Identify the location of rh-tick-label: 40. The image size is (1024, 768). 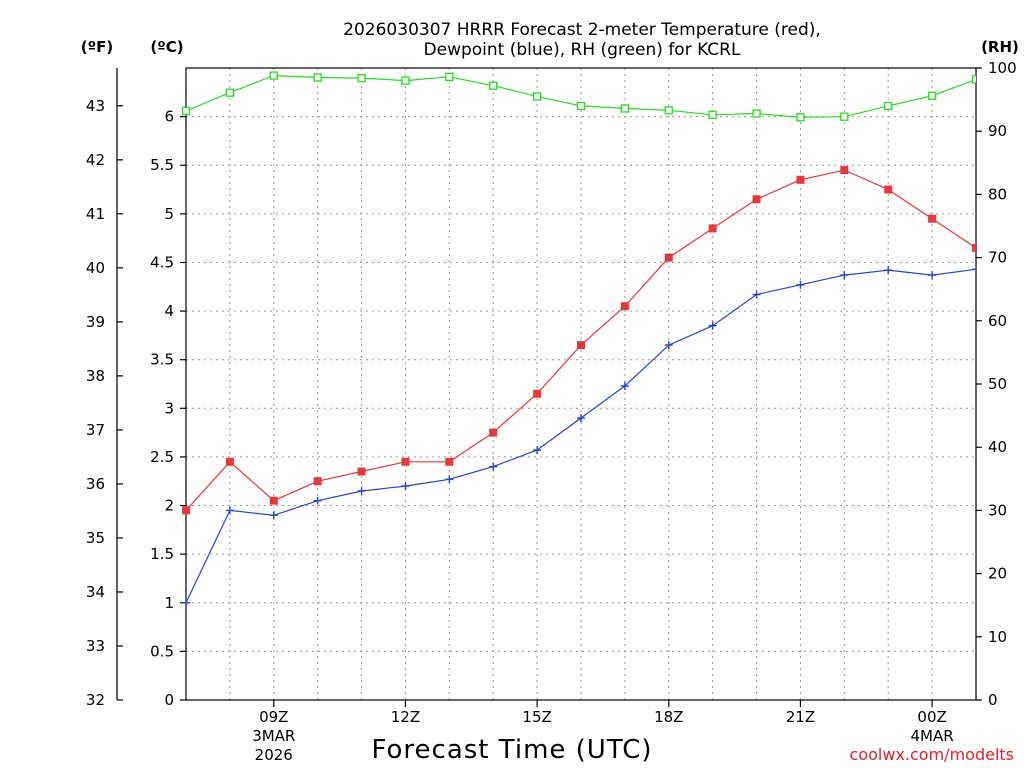
(997, 447).